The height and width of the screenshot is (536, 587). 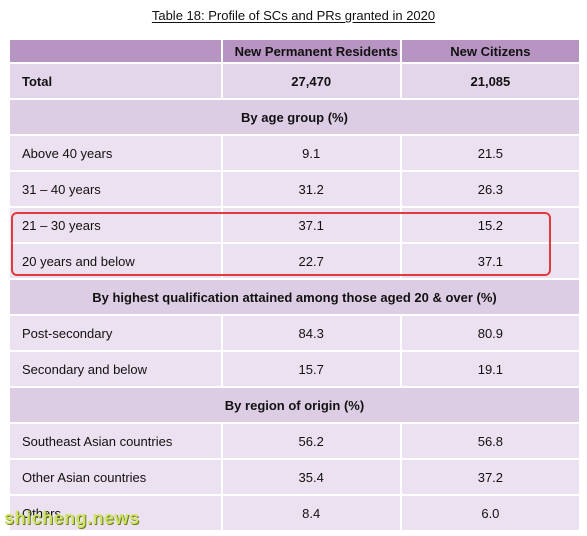 What do you see at coordinates (115, 153) in the screenshot?
I see `row-label: Above 40 years` at bounding box center [115, 153].